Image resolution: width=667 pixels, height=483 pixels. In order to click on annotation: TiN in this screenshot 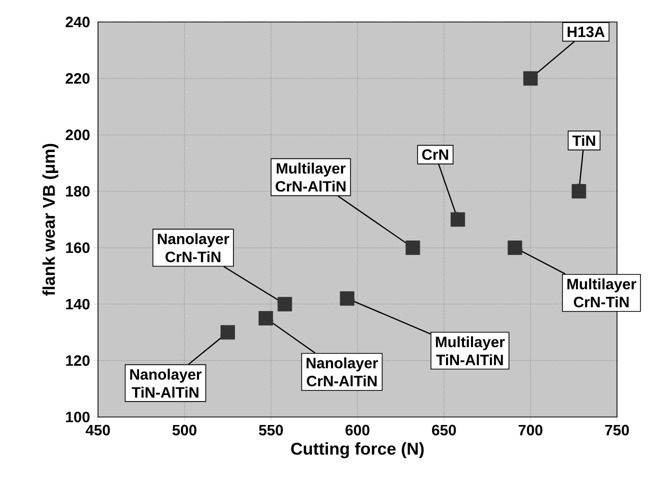, I will do `click(584, 140)`.